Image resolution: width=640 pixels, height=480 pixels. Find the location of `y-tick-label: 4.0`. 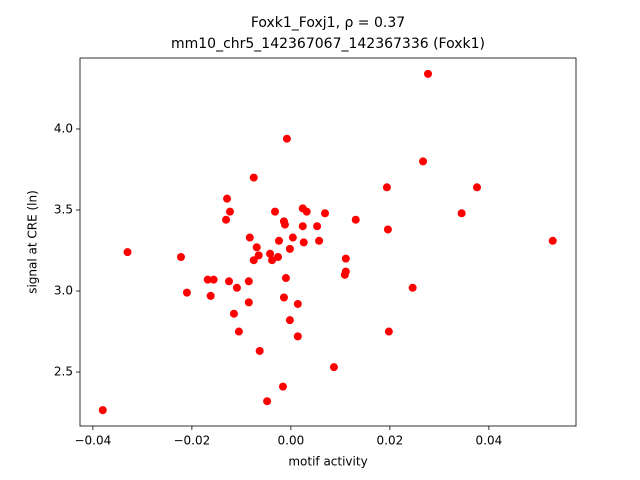

y-tick-label: 4.0 is located at coordinates (63, 128).